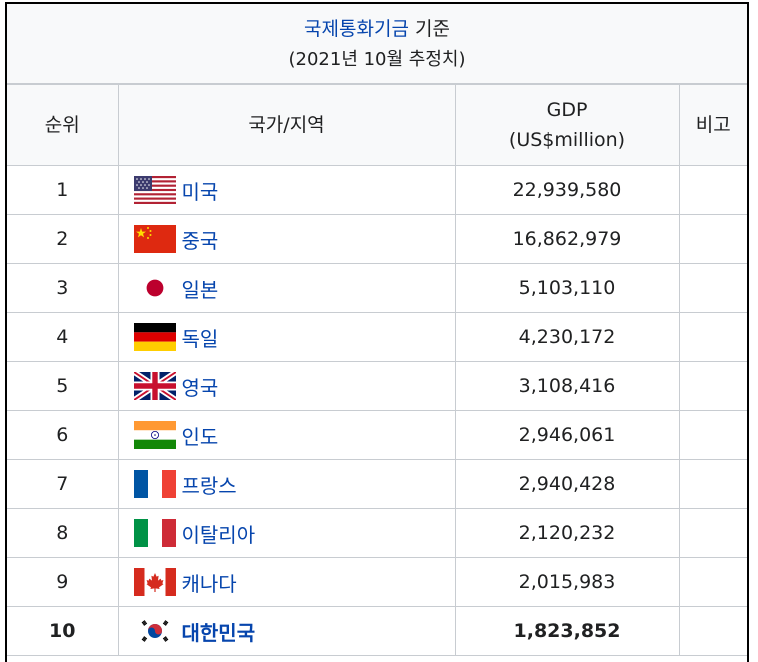 The width and height of the screenshot is (758, 662). What do you see at coordinates (286, 239) in the screenshot?
I see `country-cell: 중국` at bounding box center [286, 239].